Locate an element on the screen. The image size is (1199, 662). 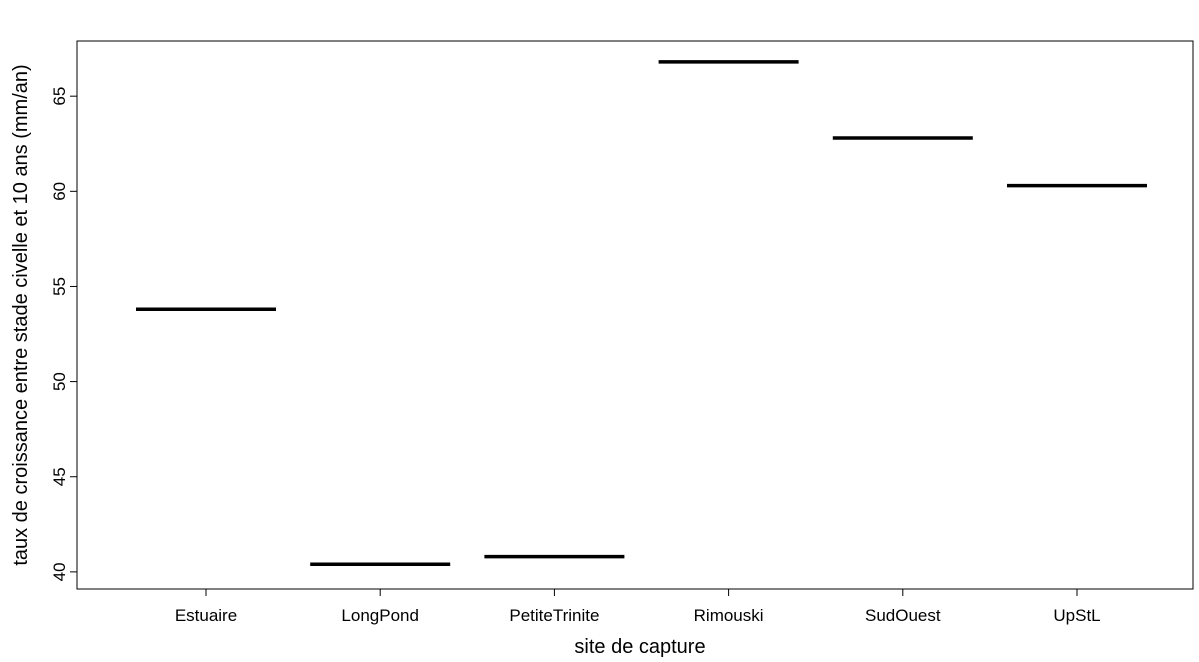
x-tick-label-upstl: UpStL is located at coordinates (1076, 615).